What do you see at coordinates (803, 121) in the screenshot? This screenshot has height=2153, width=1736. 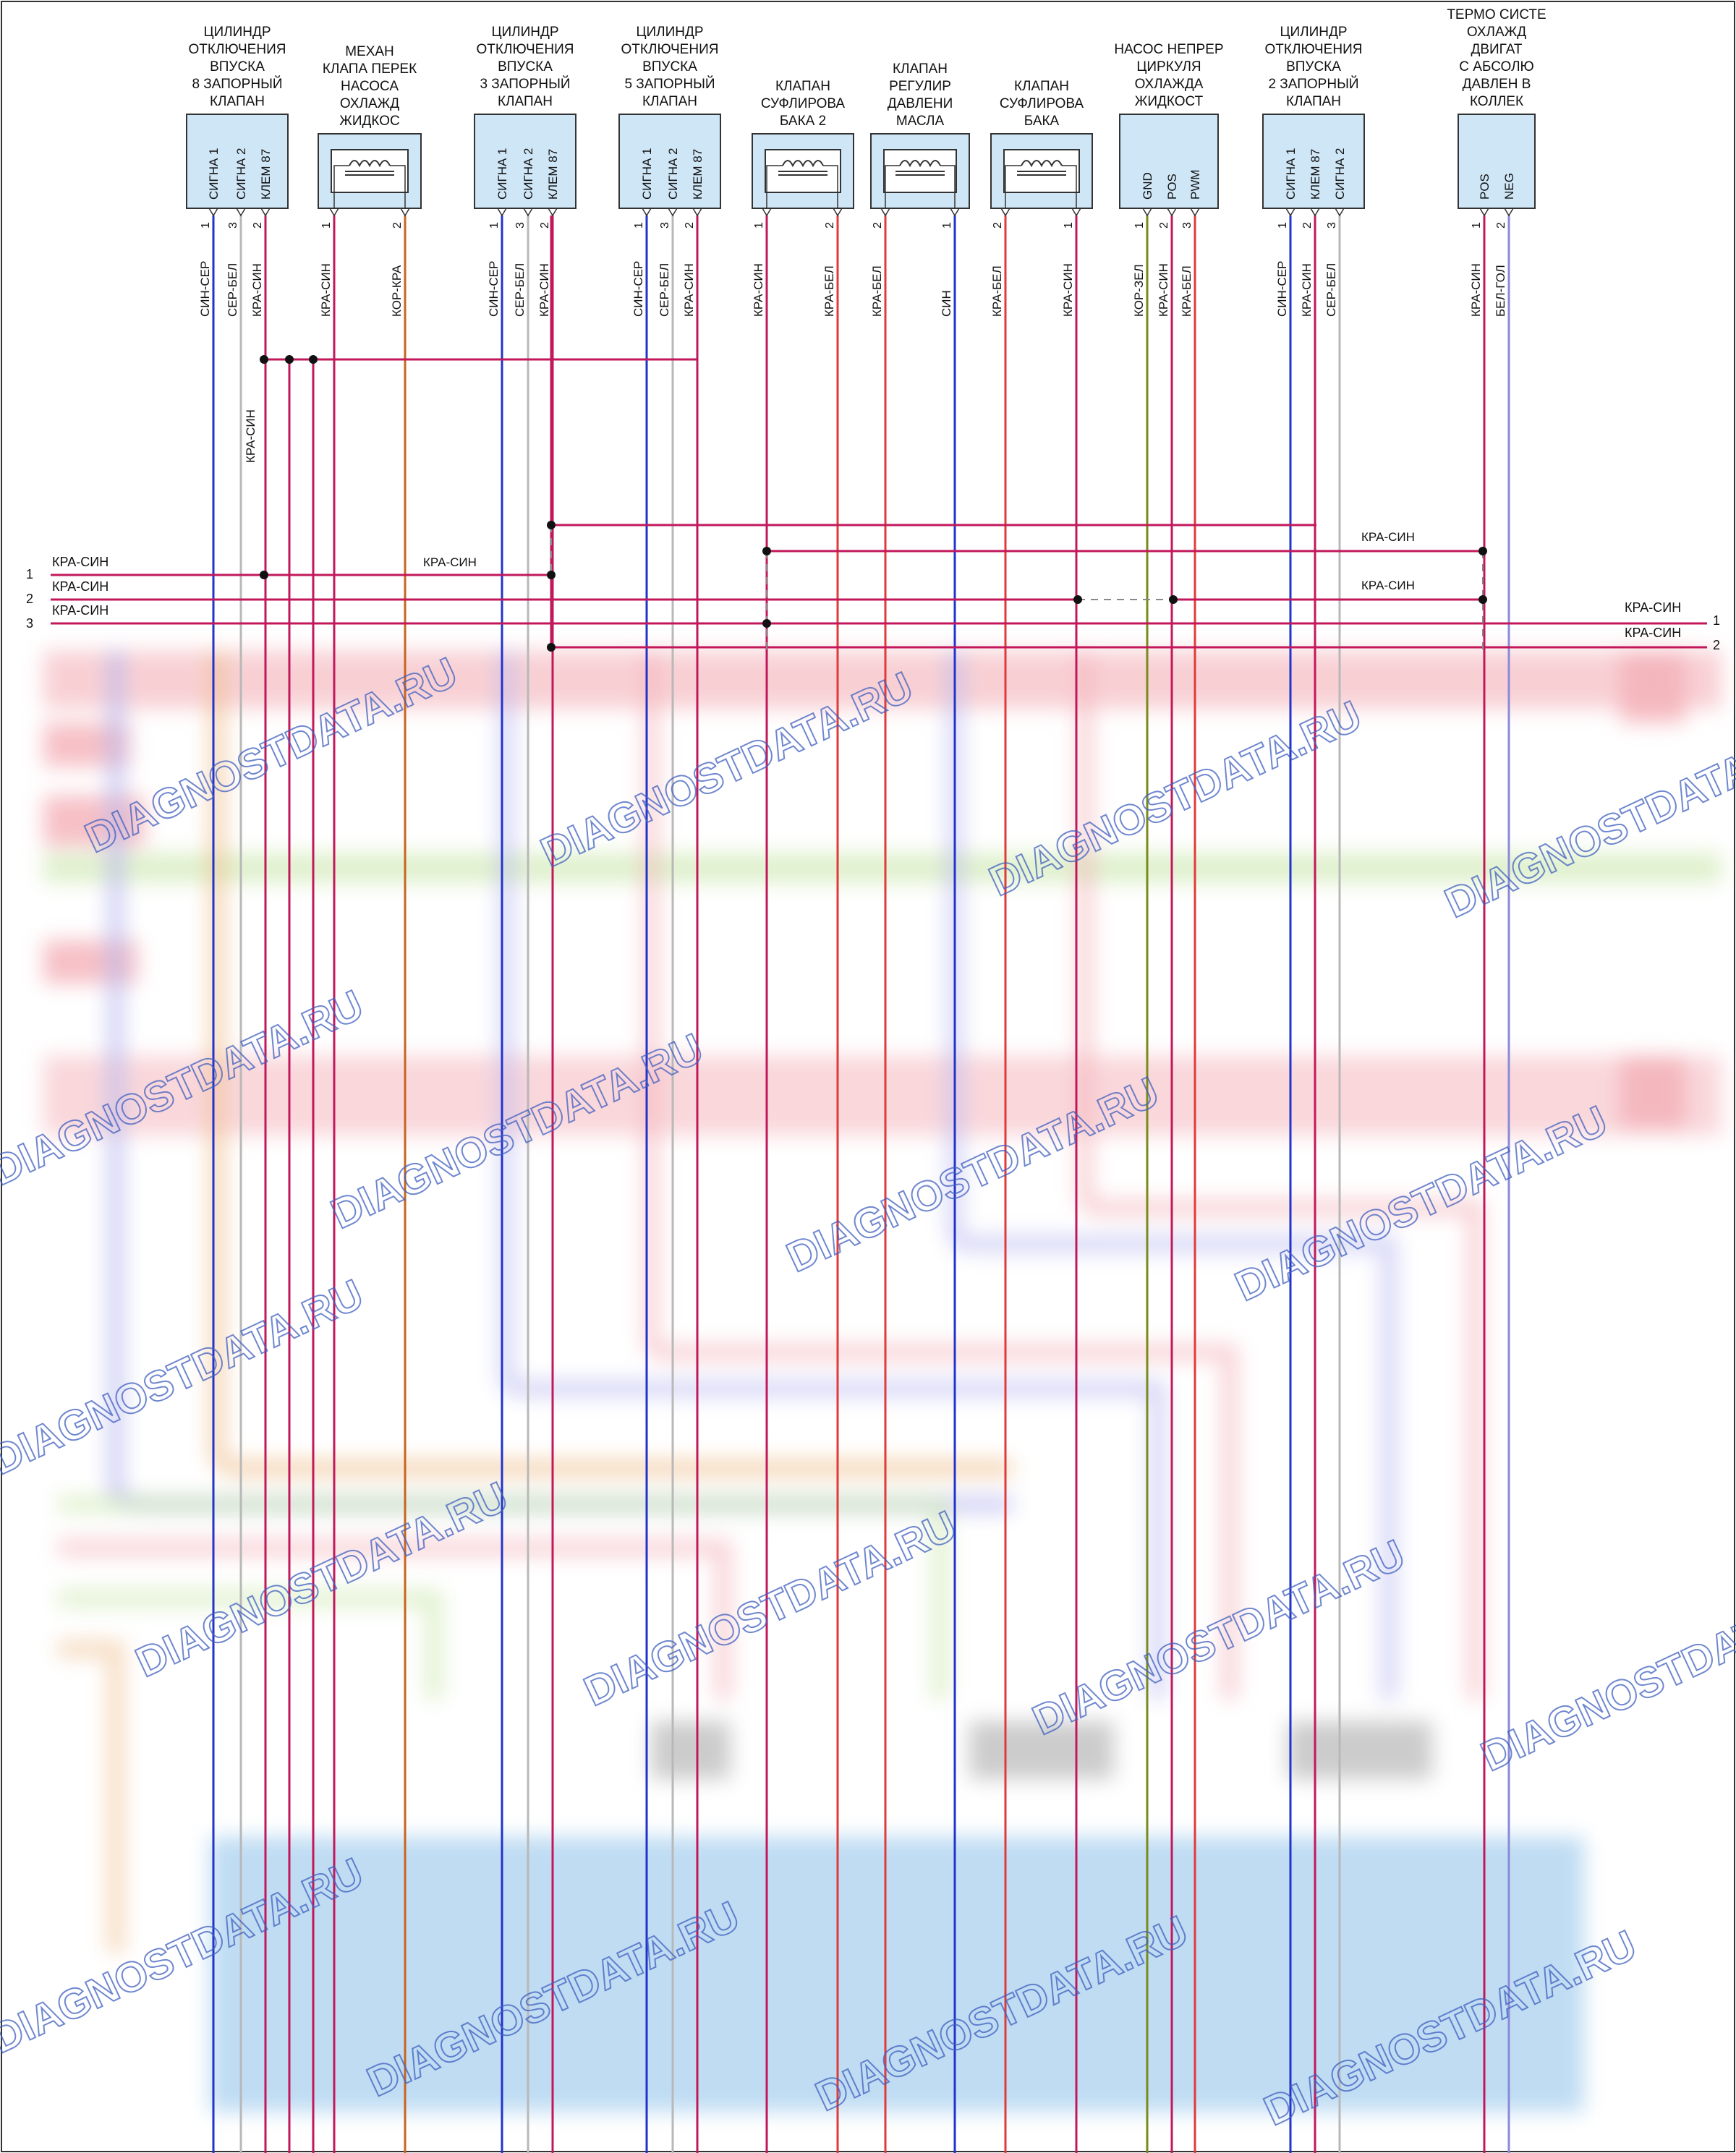 I see `component-title-line: БАКА 2` at bounding box center [803, 121].